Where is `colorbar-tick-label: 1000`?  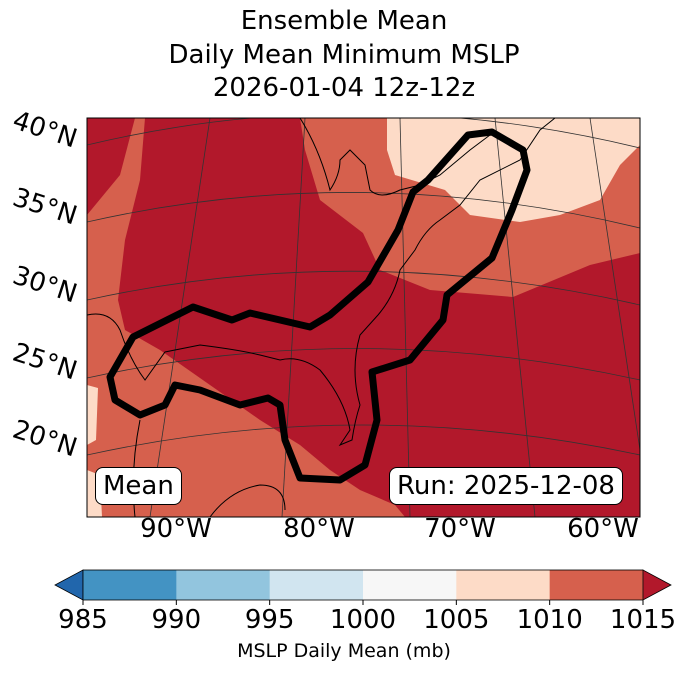
colorbar-tick-label: 1000 is located at coordinates (363, 620).